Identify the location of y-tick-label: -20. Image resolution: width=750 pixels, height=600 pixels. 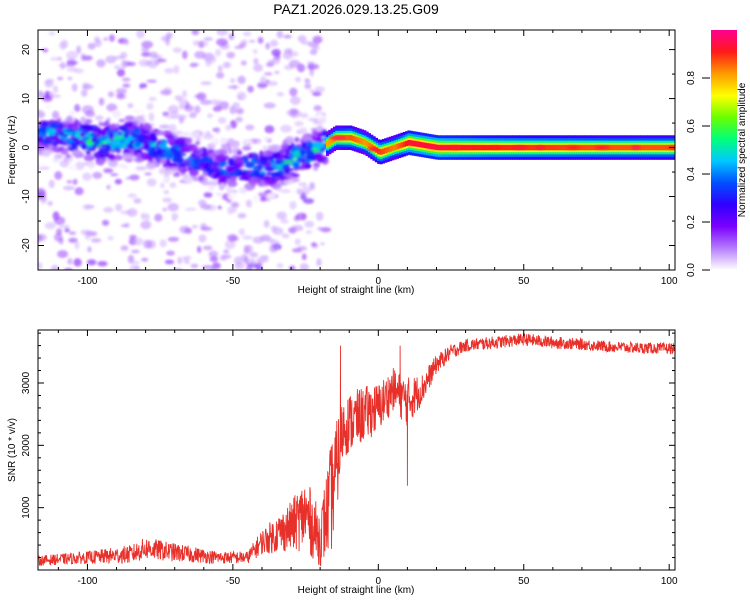
(26, 245).